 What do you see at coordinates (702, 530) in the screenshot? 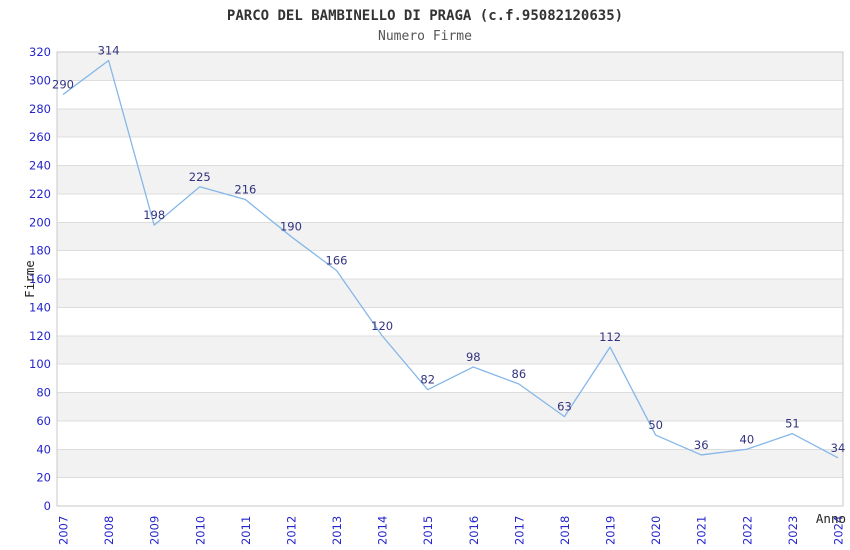
I see `x-tick-label: 2021` at bounding box center [702, 530].